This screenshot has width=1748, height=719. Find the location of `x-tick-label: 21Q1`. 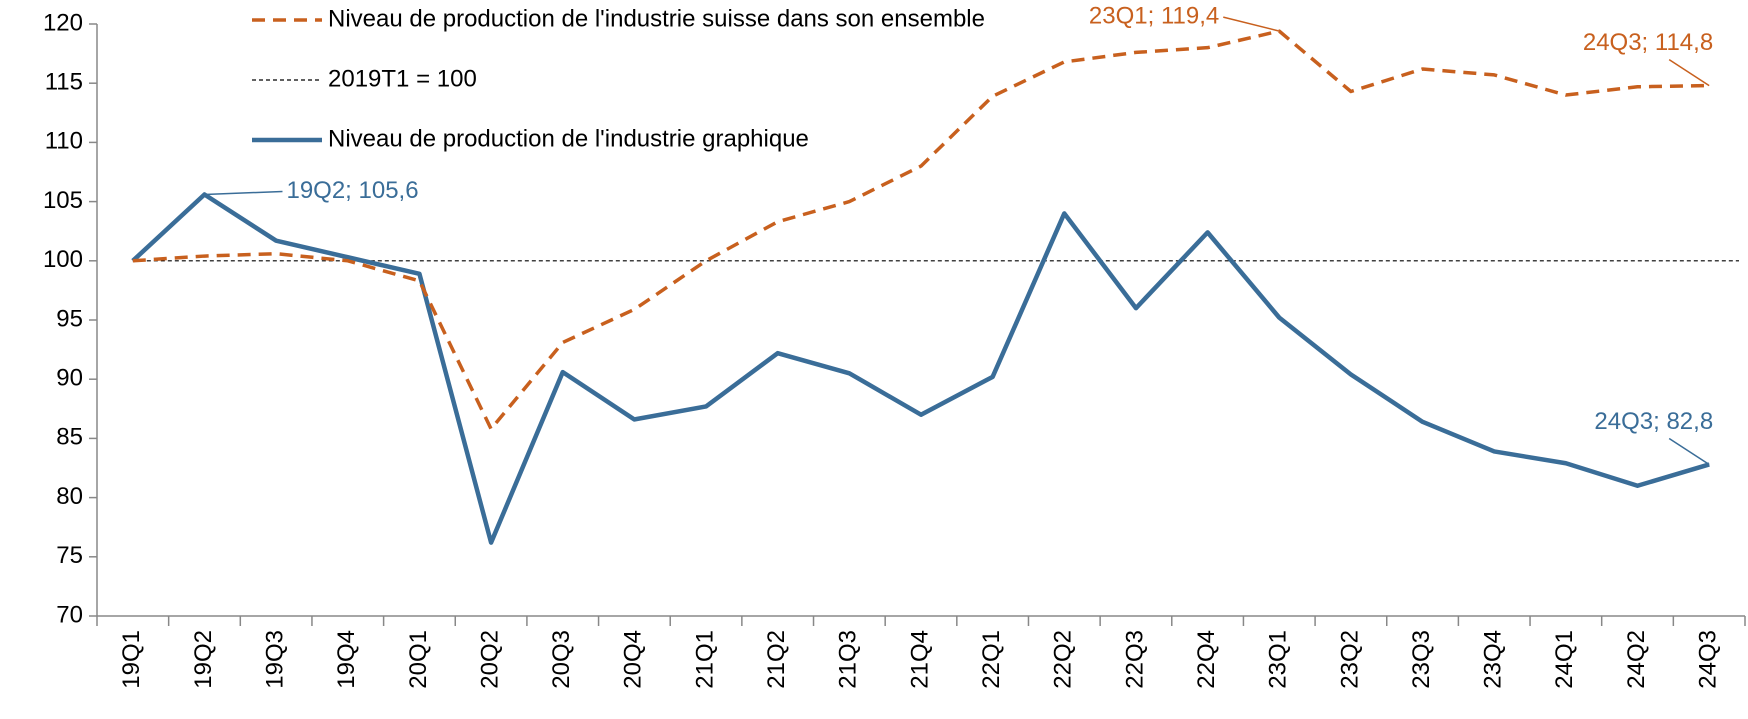

x-tick-label: 21Q1 is located at coordinates (704, 659).